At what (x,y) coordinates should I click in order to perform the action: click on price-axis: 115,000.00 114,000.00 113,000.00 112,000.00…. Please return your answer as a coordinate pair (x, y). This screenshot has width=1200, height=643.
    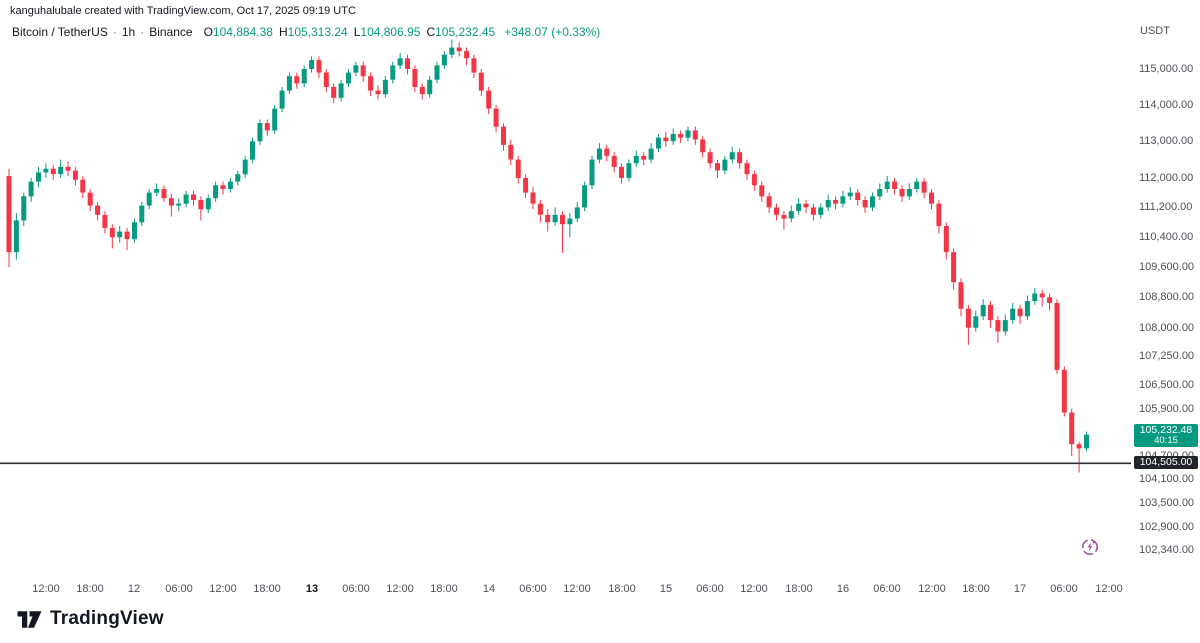
    Looking at the image, I should click on (1166, 300).